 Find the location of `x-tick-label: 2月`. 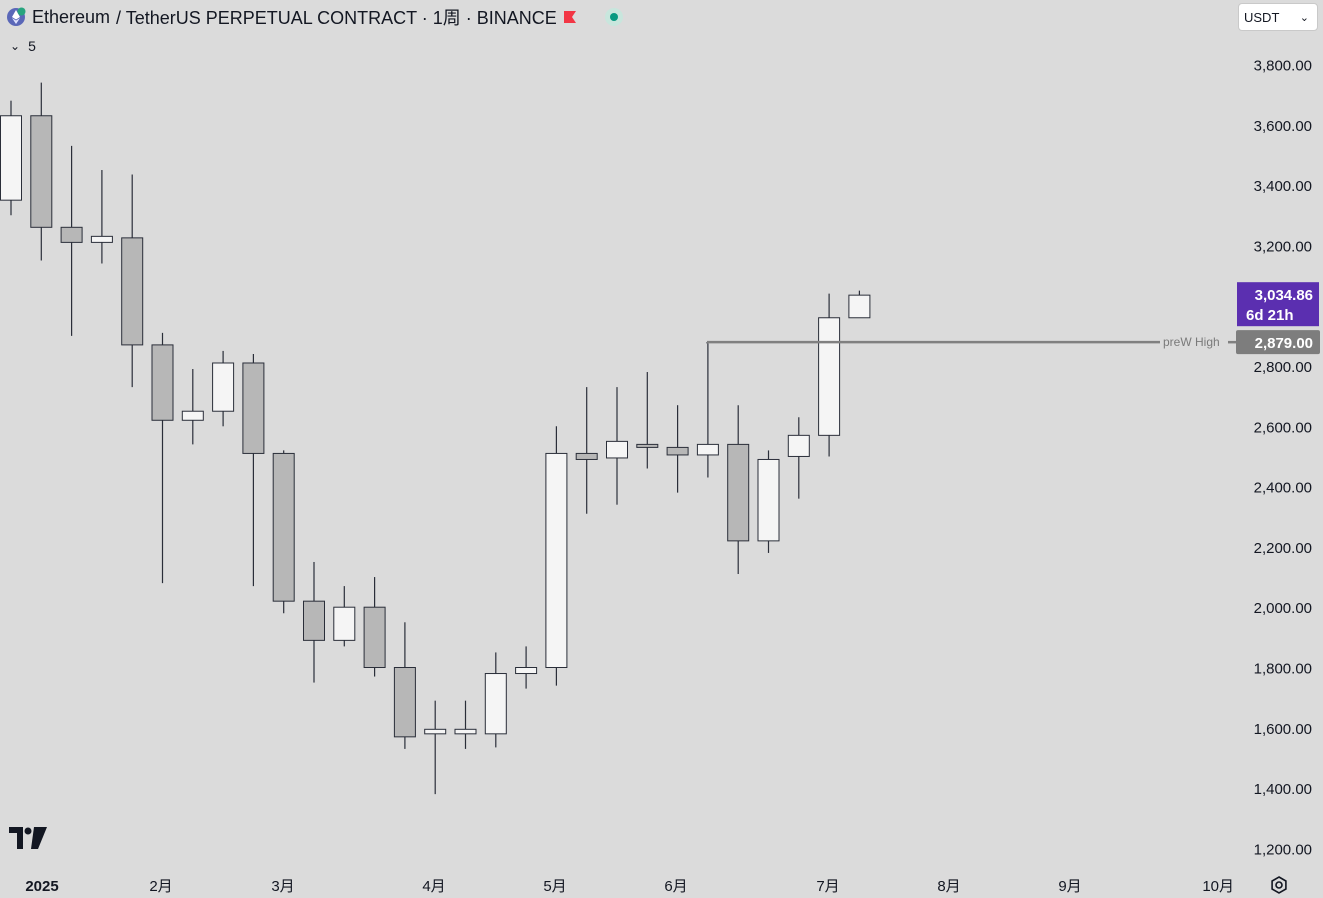

x-tick-label: 2月 is located at coordinates (160, 886).